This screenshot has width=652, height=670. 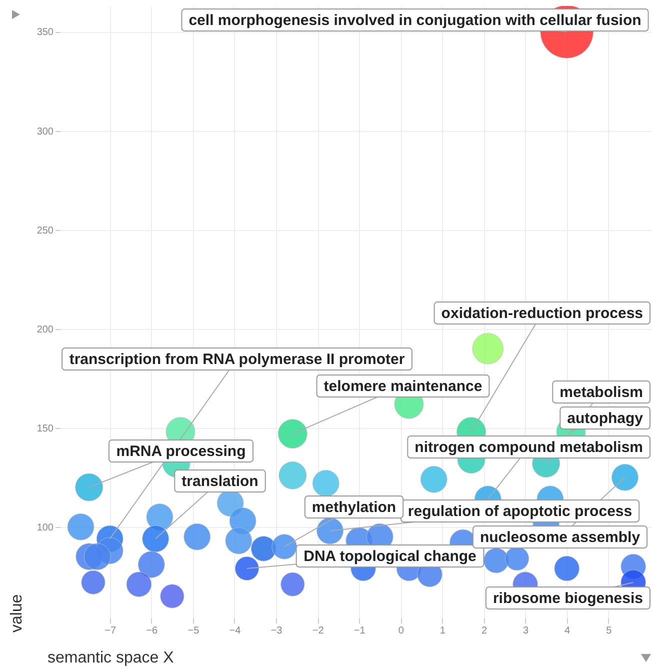 I want to click on x-tick-label: 3, so click(x=526, y=631).